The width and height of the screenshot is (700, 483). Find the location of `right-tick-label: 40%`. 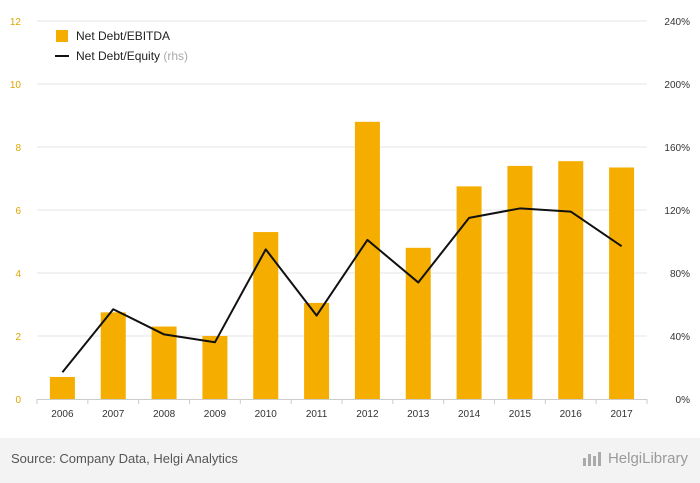

right-tick-label: 40% is located at coordinates (680, 337).